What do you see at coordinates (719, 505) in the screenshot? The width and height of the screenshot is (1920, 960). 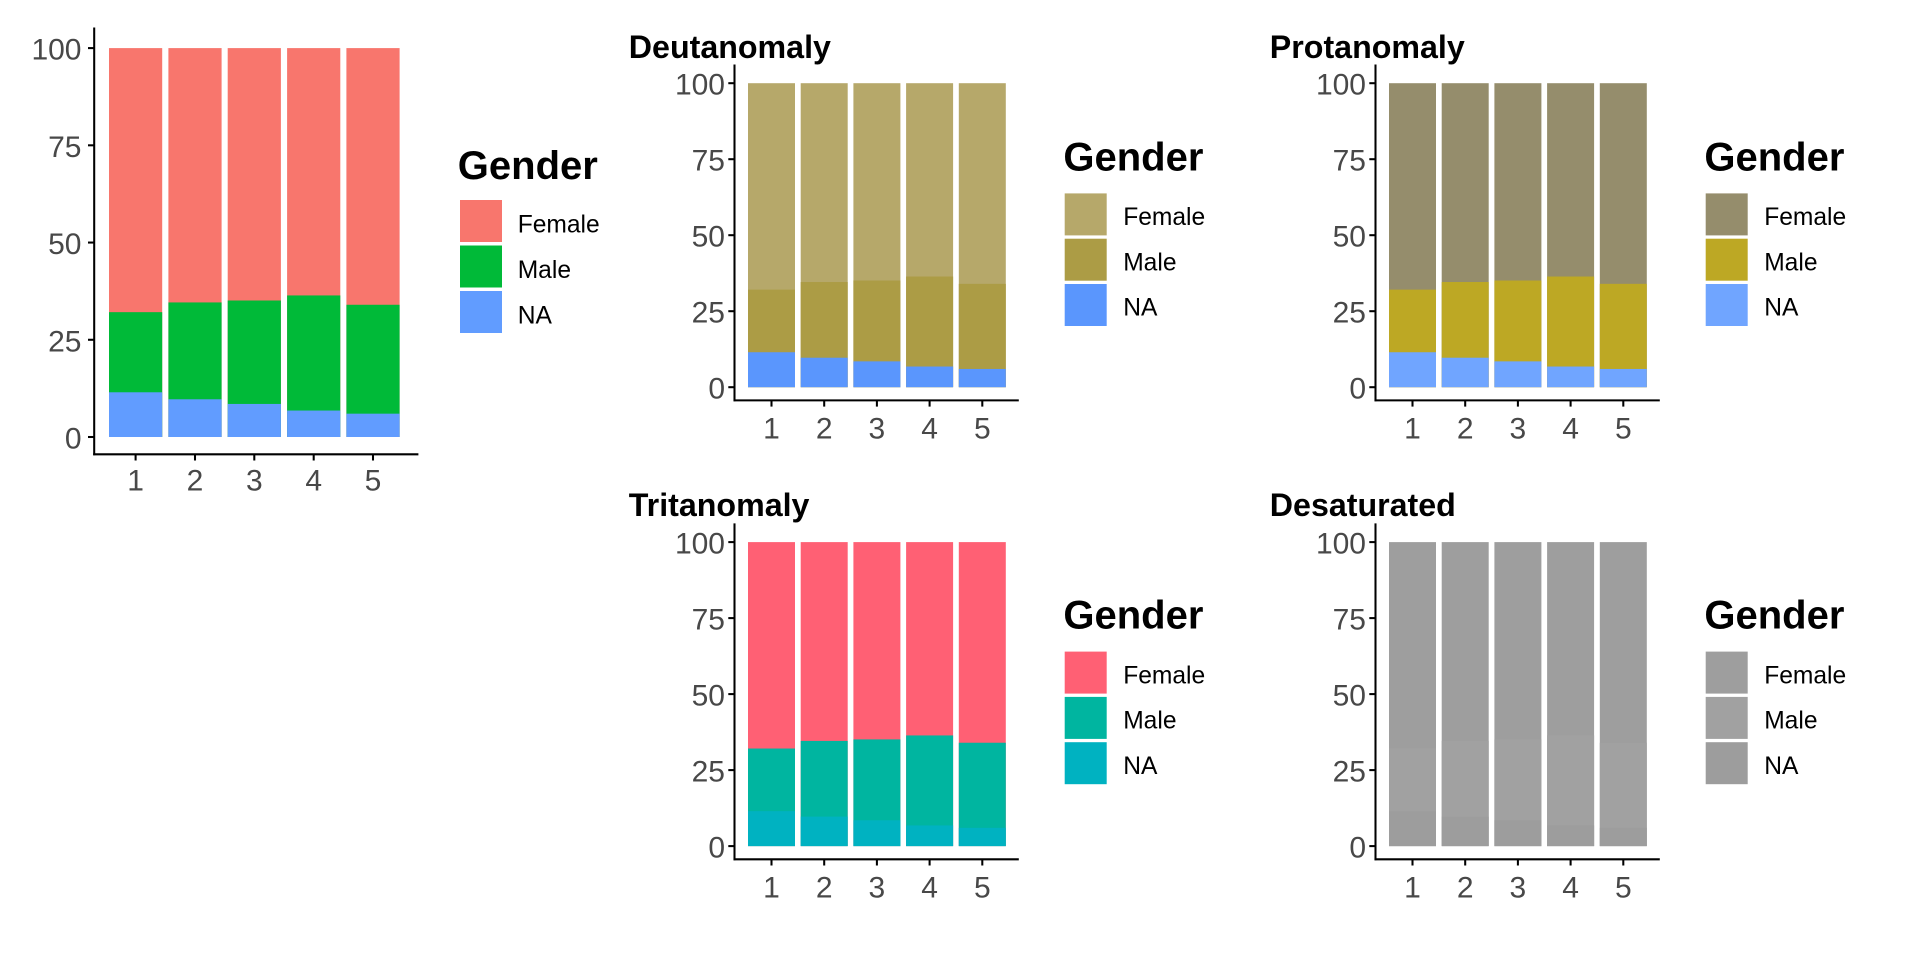 I see `svg-text: Tritanomaly` at bounding box center [719, 505].